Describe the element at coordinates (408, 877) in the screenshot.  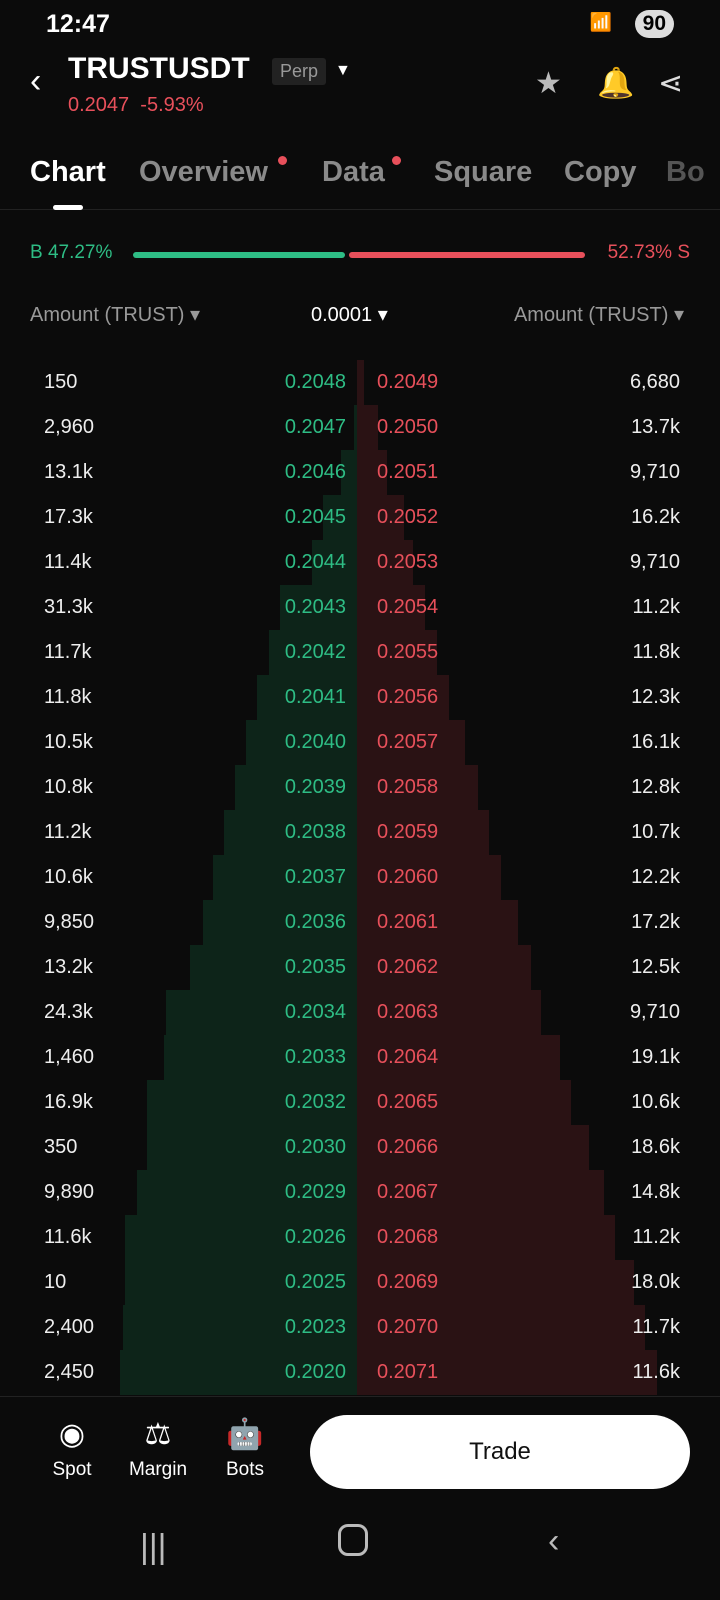
I see `ask-price: 0.2060` at that location.